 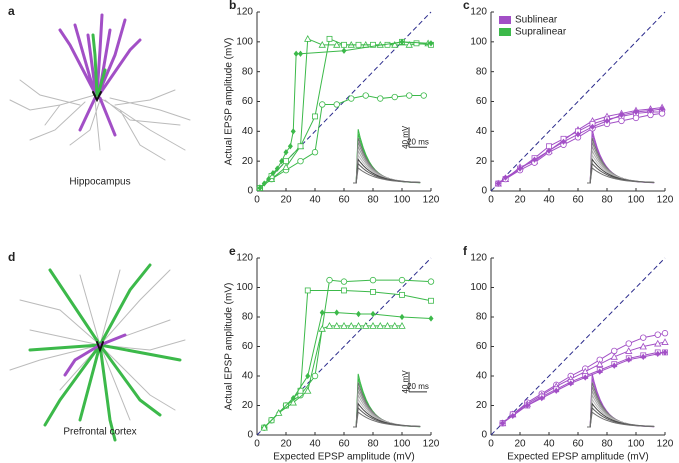 What do you see at coordinates (578, 101) in the screenshot?
I see `identity-line` at bounding box center [578, 101].